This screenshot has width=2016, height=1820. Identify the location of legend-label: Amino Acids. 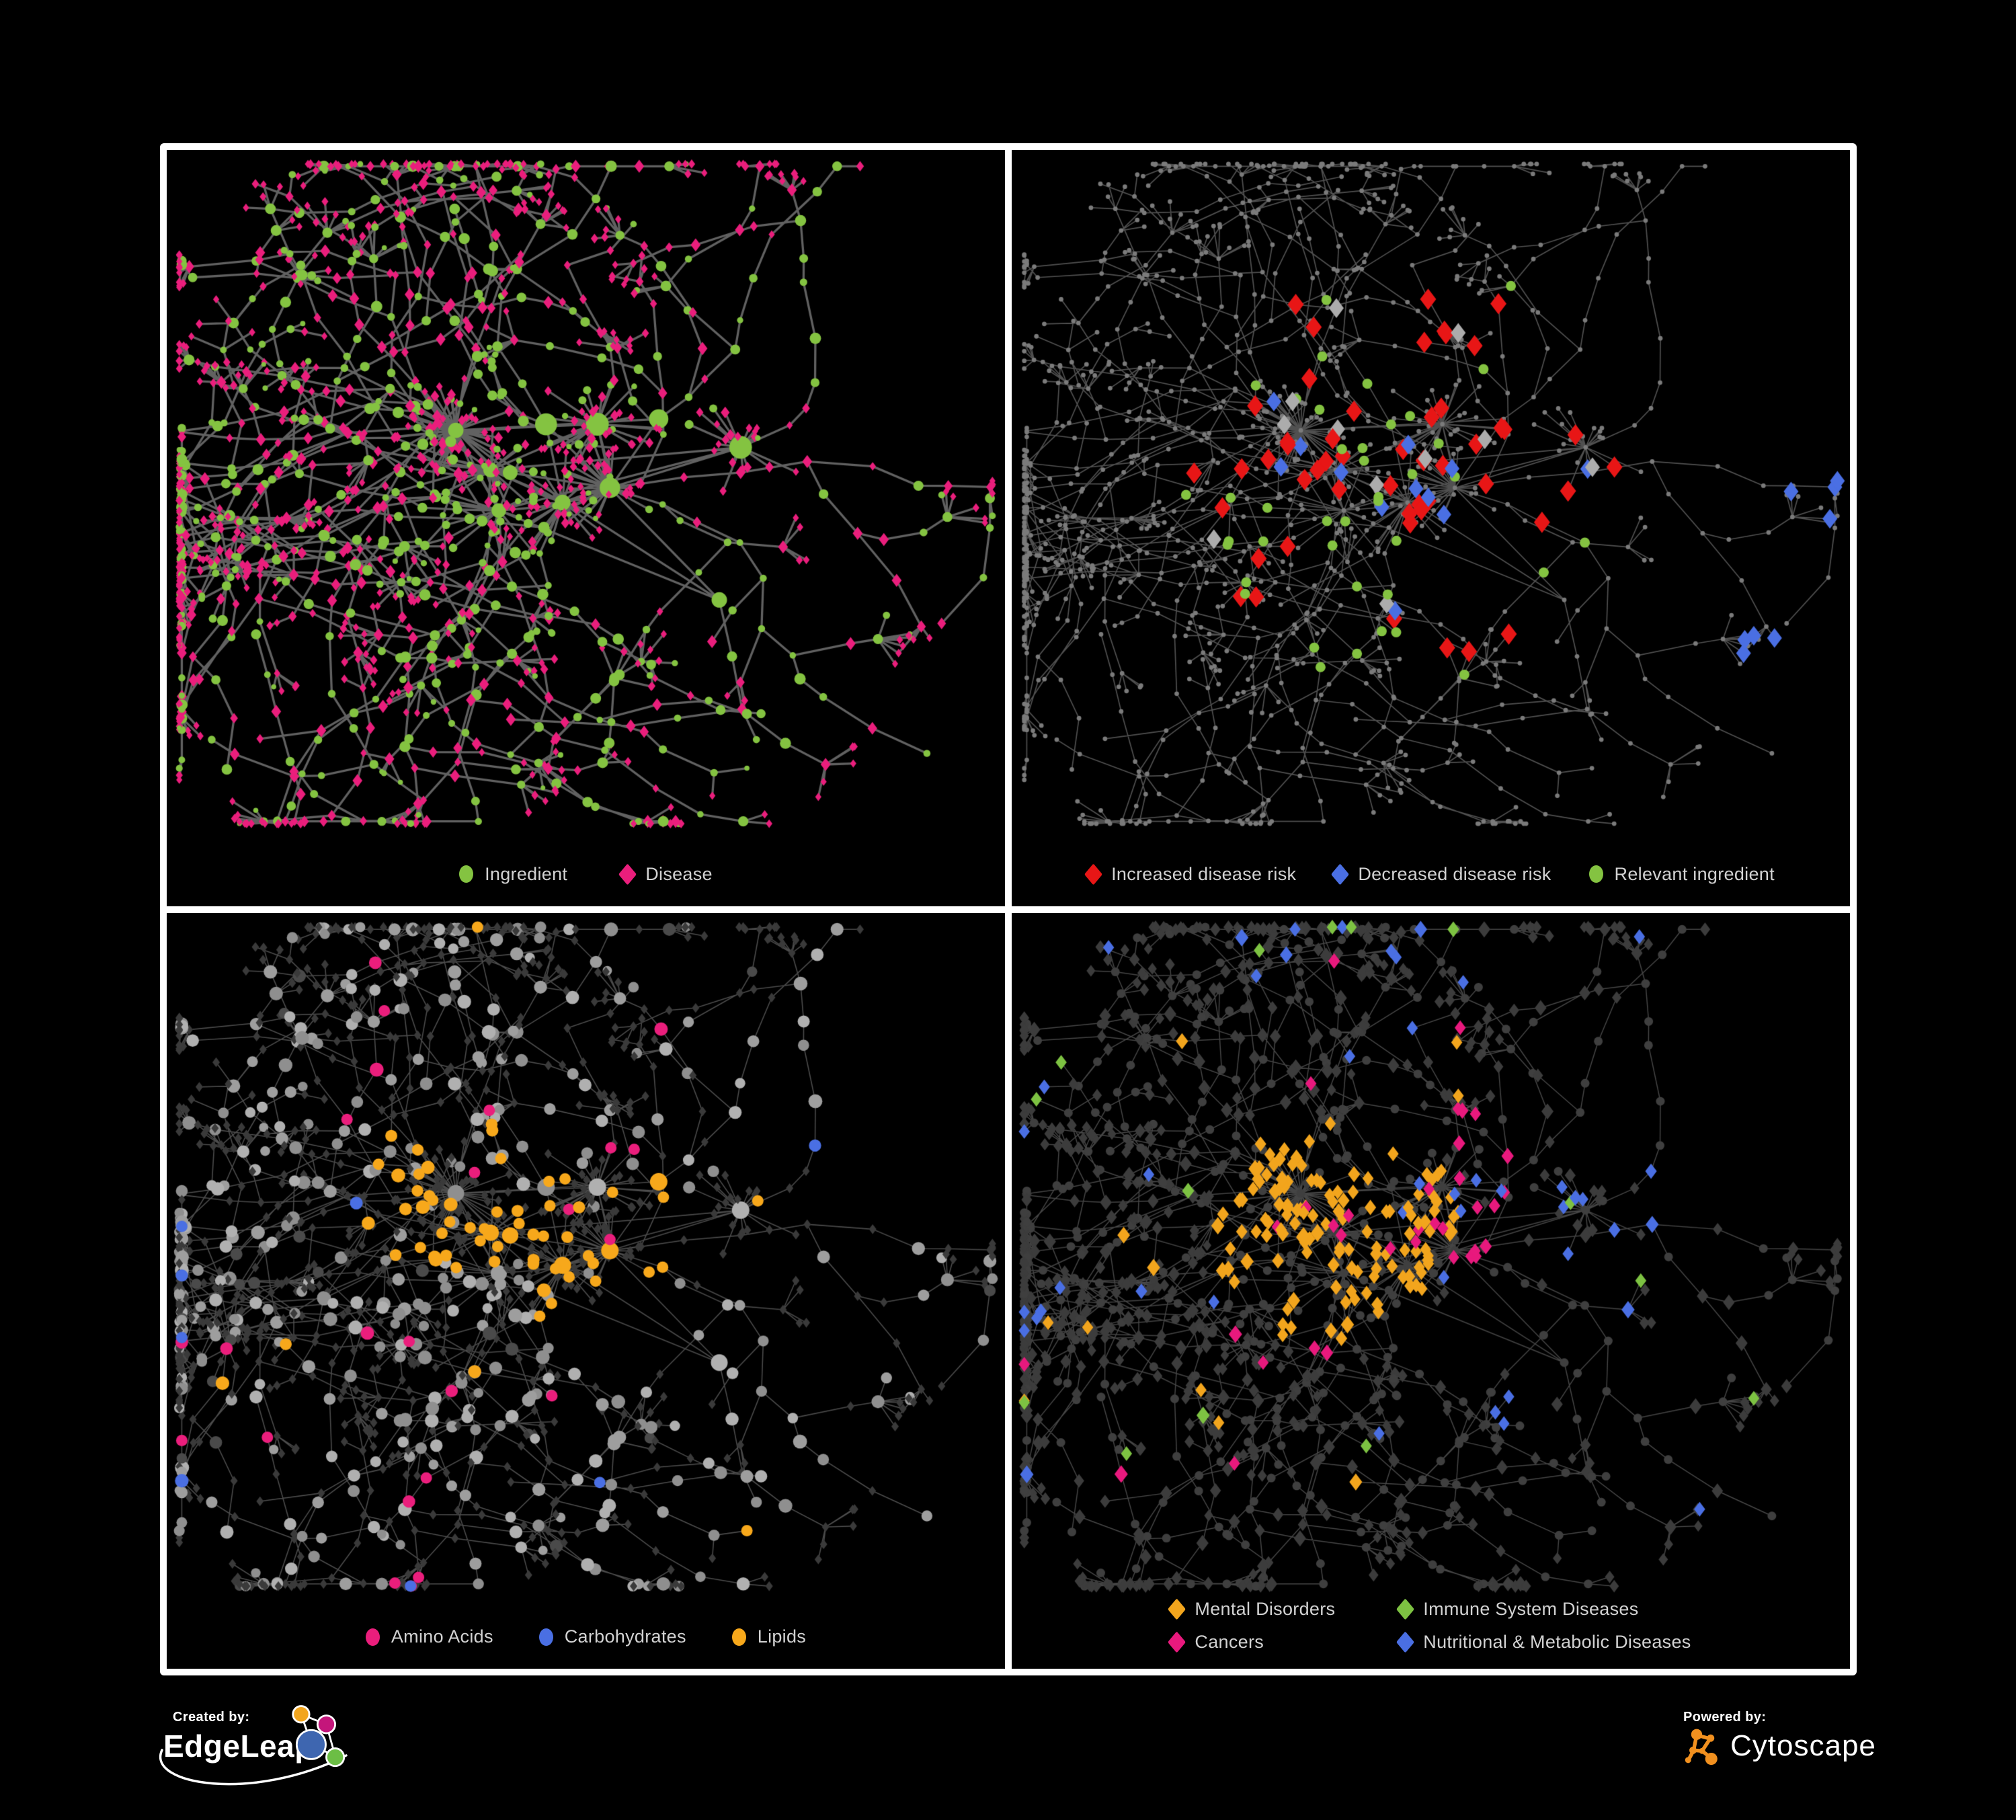
(442, 1636).